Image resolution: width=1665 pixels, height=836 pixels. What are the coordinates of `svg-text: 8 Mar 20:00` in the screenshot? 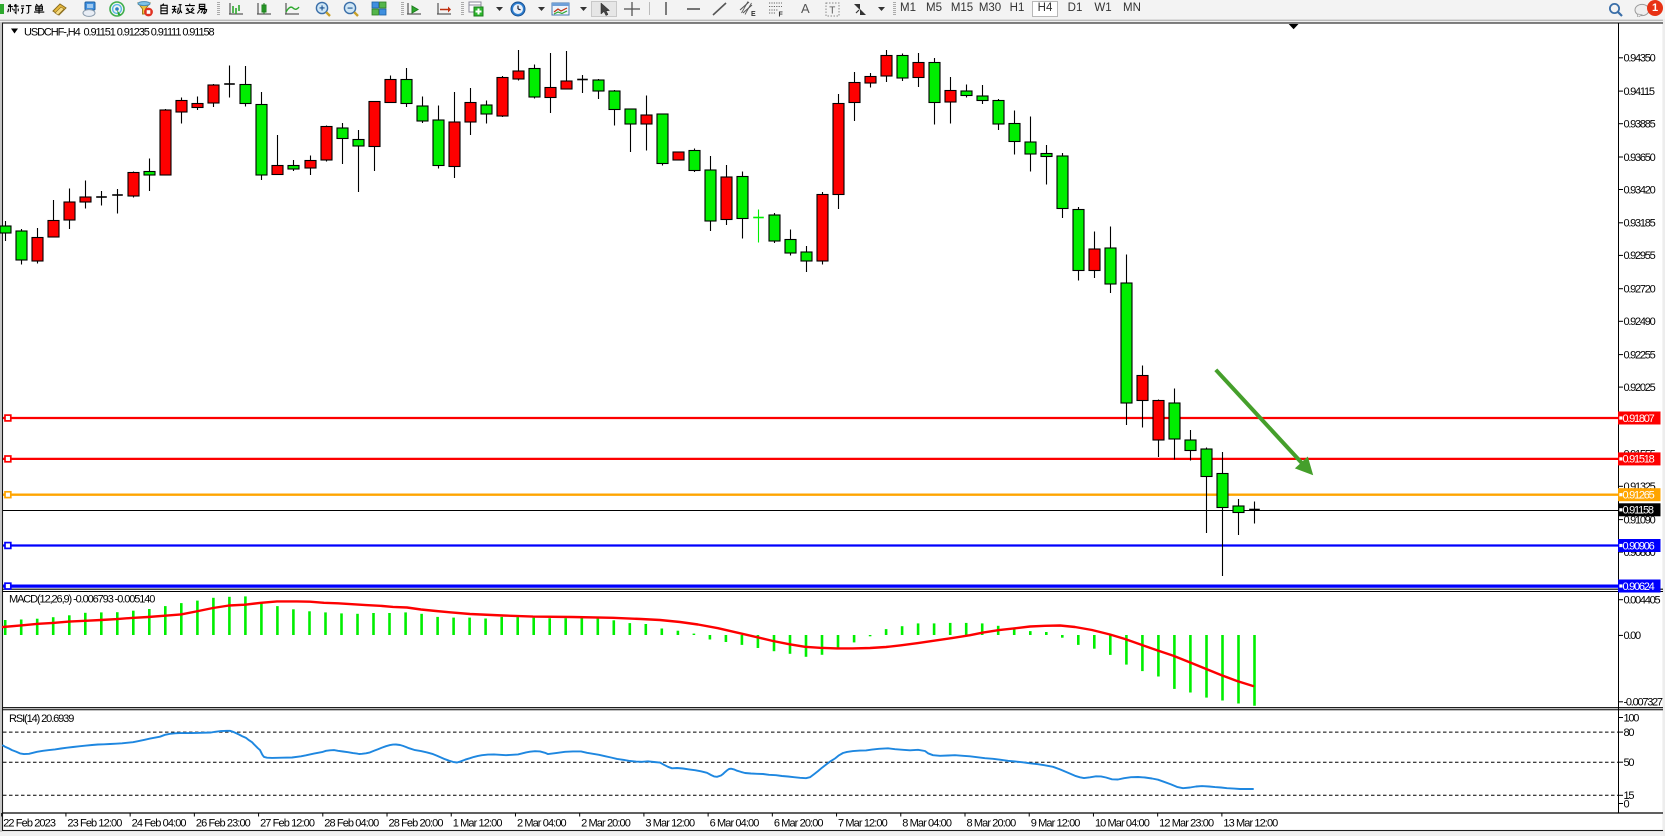 It's located at (992, 824).